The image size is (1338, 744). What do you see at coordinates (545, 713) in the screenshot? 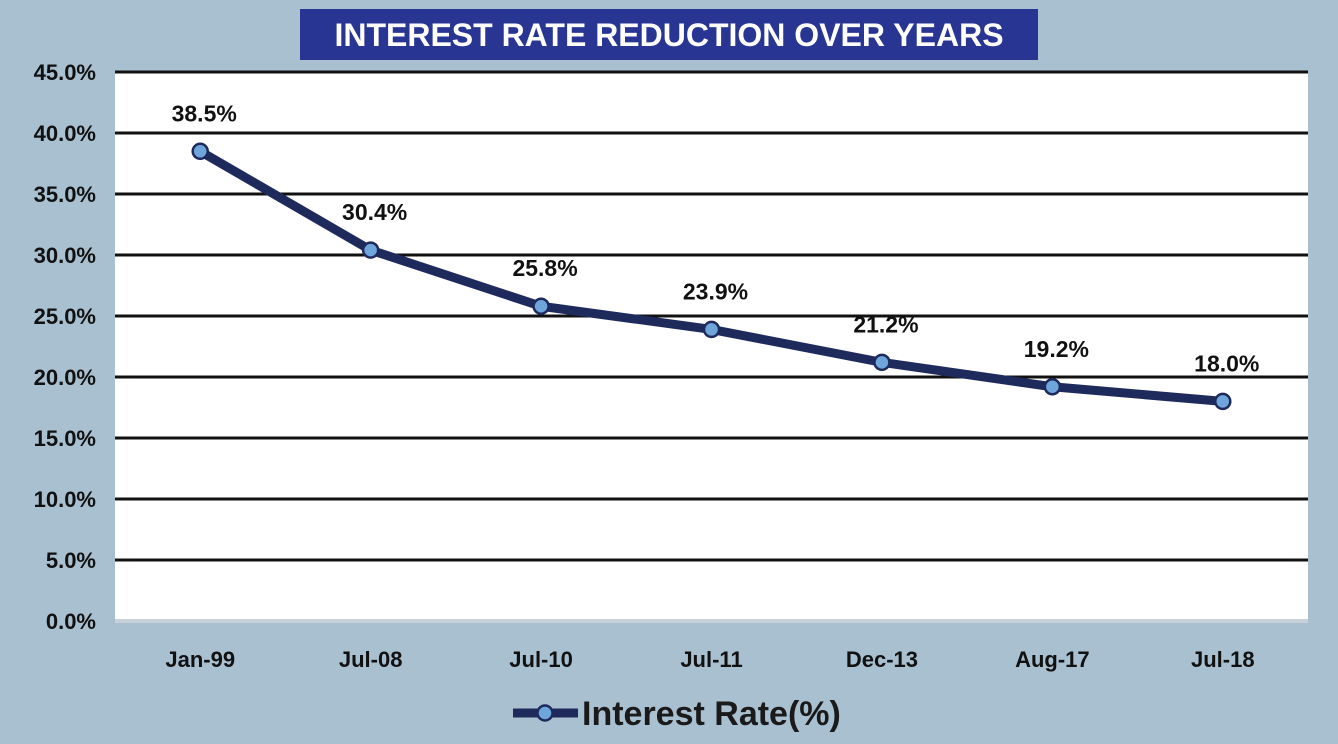
I see `legend-marker-swatch` at bounding box center [545, 713].